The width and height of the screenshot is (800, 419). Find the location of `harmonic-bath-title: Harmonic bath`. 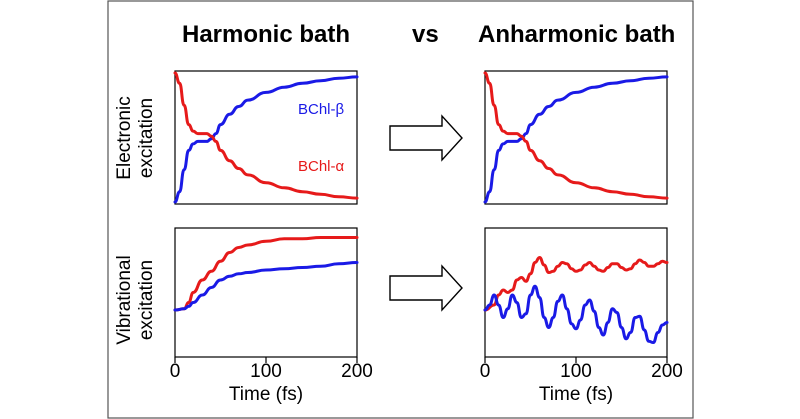

harmonic-bath-title: Harmonic bath is located at coordinates (266, 34).